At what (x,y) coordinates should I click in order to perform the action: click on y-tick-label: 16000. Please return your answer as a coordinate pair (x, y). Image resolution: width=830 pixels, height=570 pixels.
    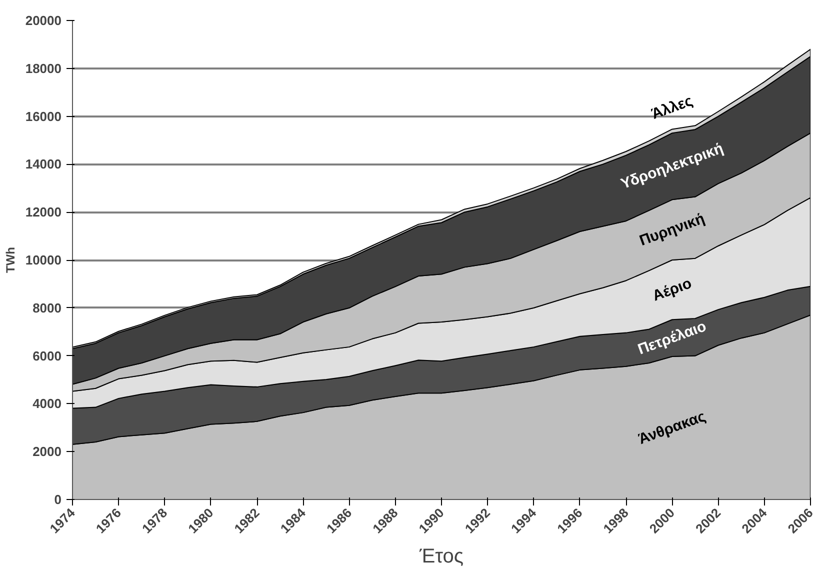
    Looking at the image, I should click on (43, 116).